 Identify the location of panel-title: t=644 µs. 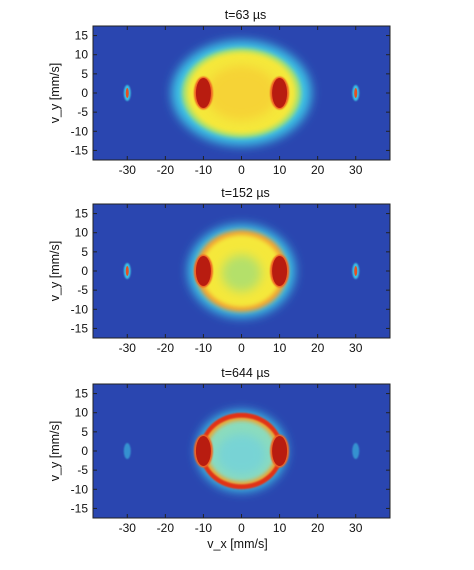
(245, 373).